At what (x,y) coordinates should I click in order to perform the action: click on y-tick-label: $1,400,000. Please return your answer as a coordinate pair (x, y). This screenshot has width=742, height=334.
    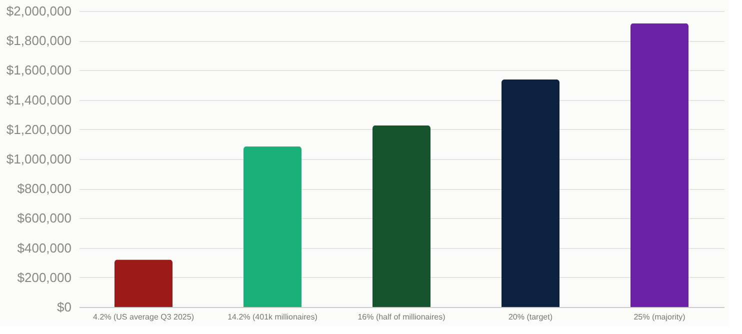
    Looking at the image, I should click on (39, 100).